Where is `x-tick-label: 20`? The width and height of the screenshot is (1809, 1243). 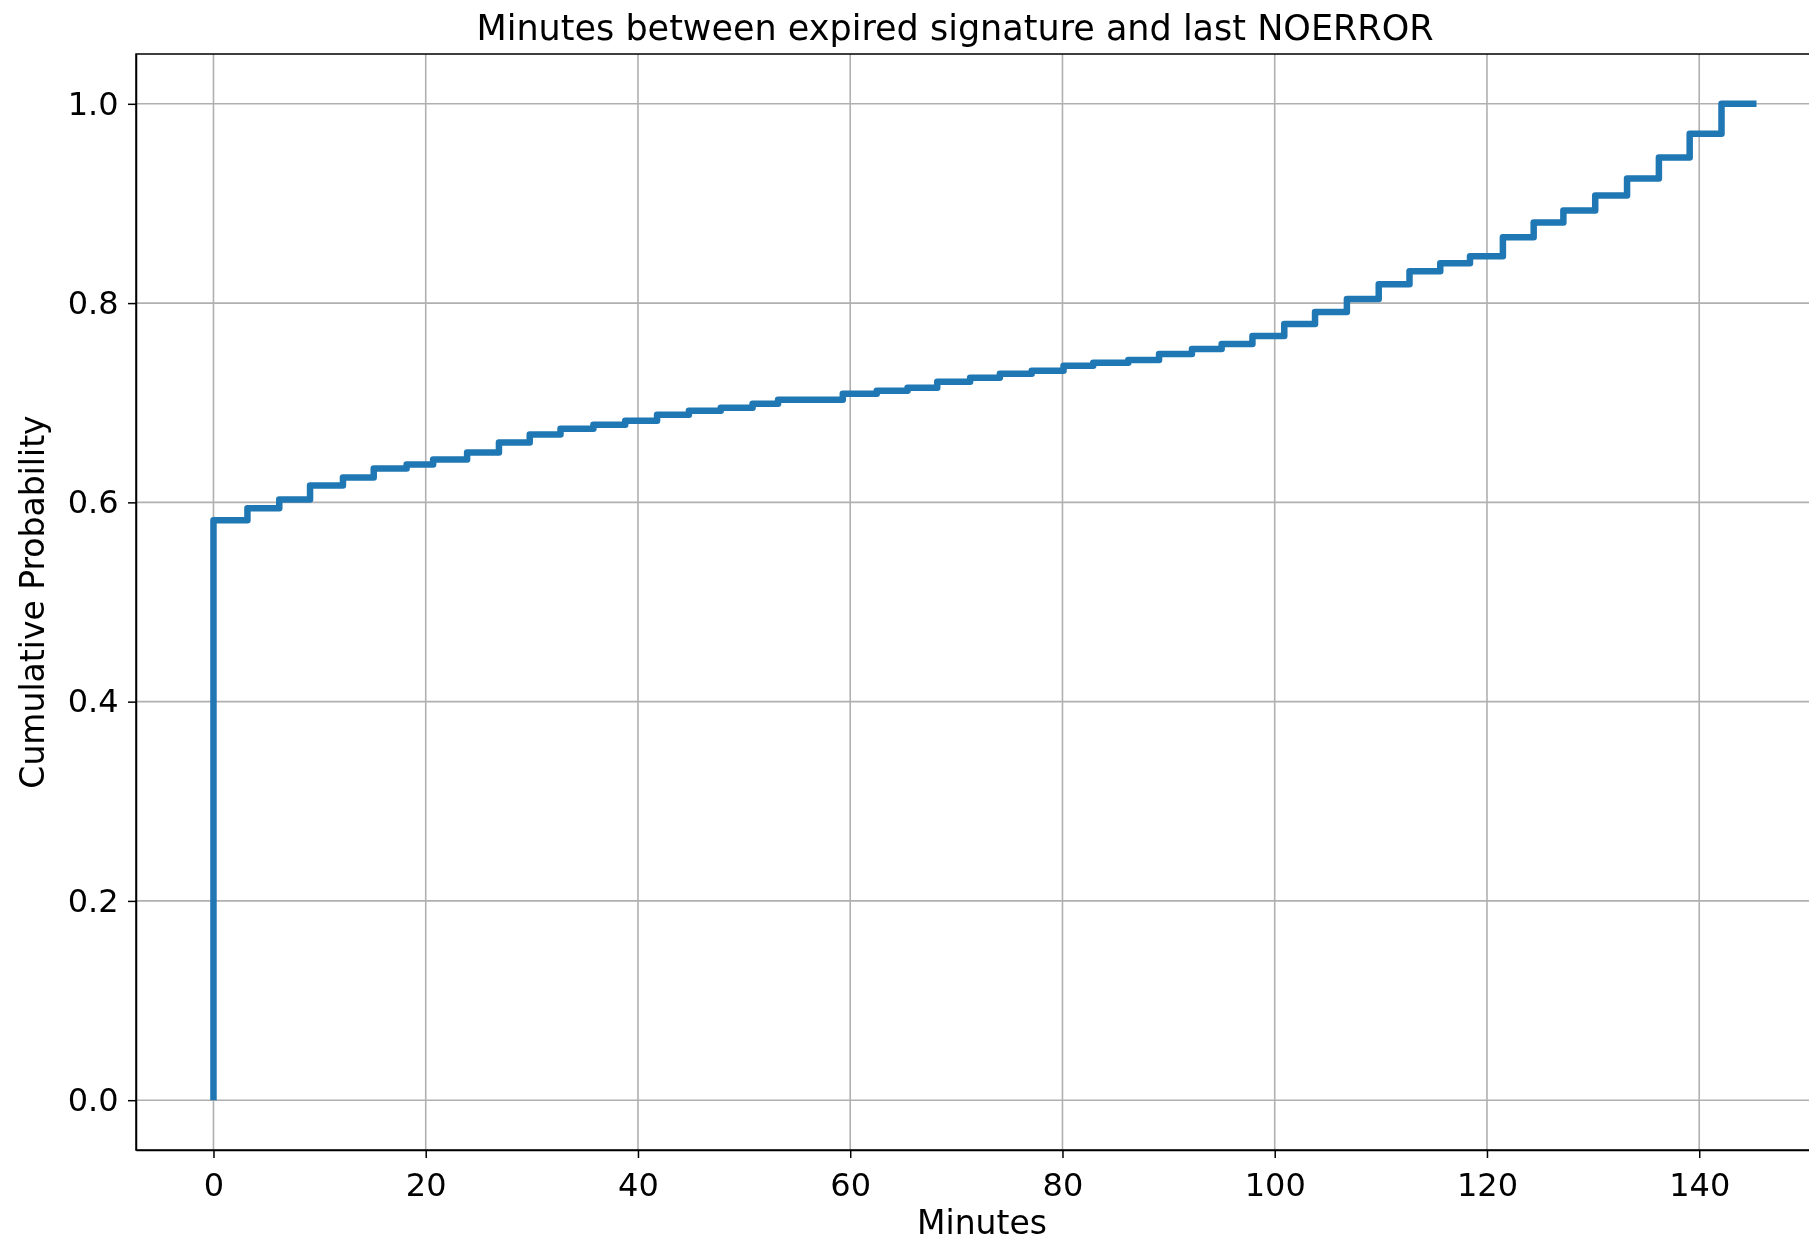
x-tick-label: 20 is located at coordinates (426, 1185).